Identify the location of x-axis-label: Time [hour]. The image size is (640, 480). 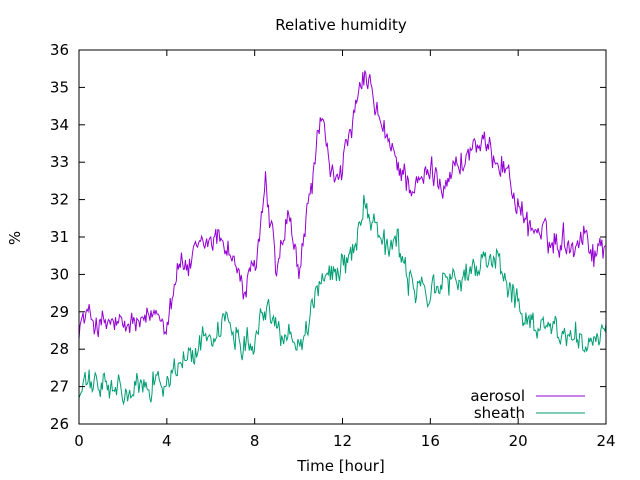
(340, 466).